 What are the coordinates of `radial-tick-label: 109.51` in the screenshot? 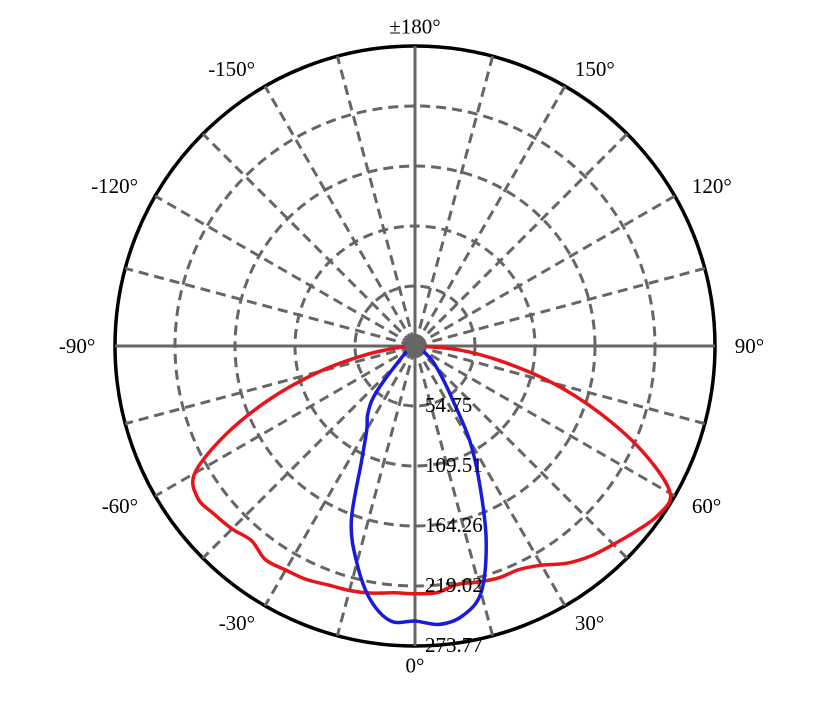 It's located at (454, 465).